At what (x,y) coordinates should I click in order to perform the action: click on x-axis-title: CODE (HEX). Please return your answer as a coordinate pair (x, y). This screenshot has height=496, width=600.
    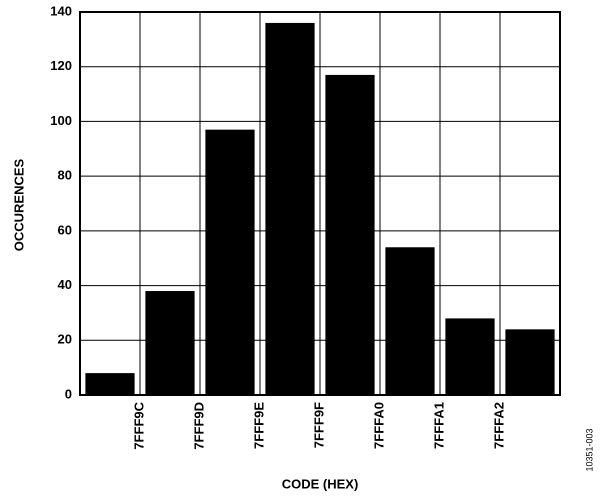
    Looking at the image, I should click on (320, 483).